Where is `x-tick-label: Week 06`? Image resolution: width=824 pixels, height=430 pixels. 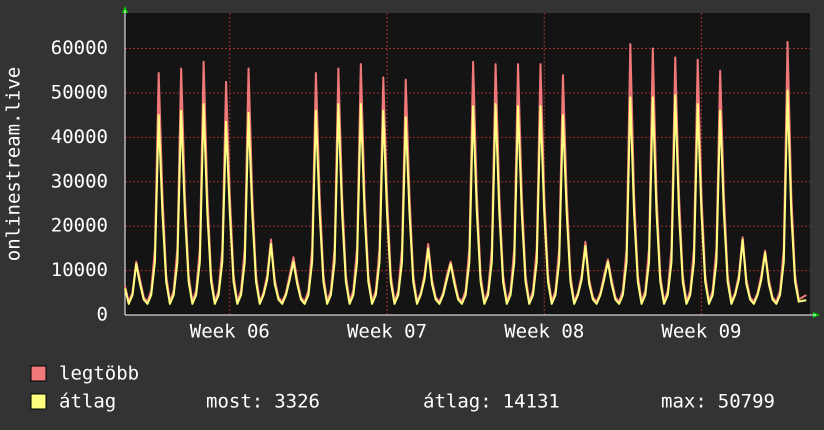
x-tick-label: Week 06 is located at coordinates (230, 332).